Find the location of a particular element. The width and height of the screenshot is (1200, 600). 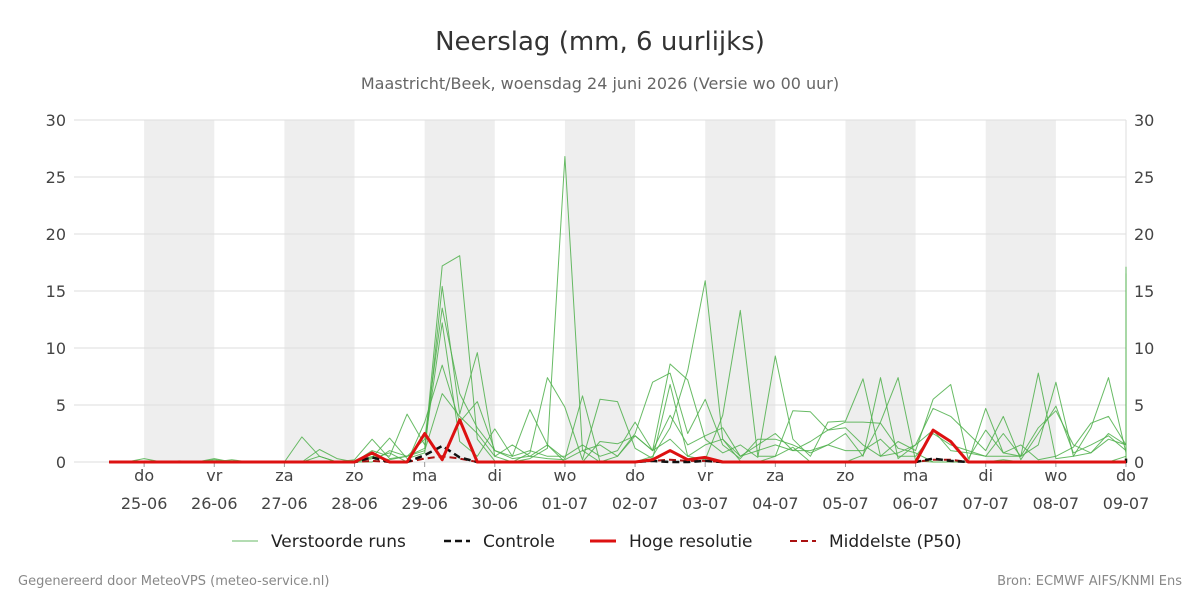

y-tick-label-left: 10 is located at coordinates (56, 348).